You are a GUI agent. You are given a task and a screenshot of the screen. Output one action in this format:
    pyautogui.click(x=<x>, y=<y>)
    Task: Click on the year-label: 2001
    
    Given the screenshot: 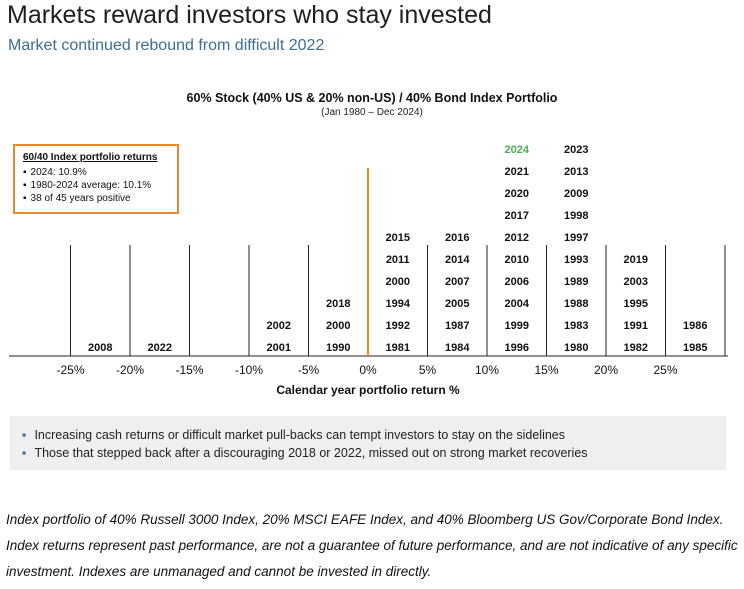 What is the action you would take?
    pyautogui.click(x=279, y=348)
    